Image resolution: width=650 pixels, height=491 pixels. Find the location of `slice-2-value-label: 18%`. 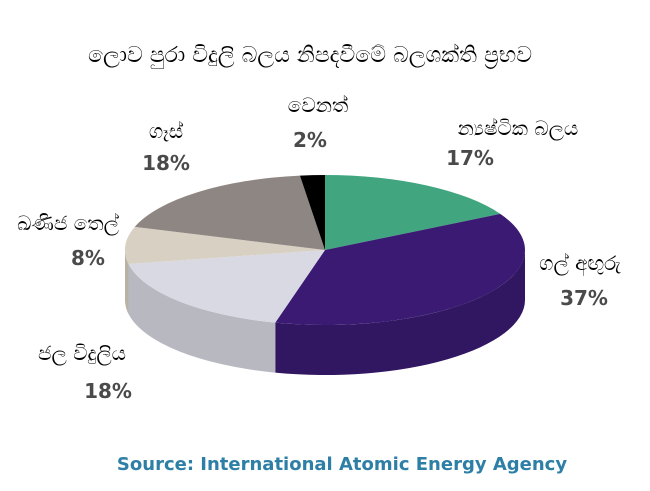

slice-2-value-label: 18% is located at coordinates (108, 391).